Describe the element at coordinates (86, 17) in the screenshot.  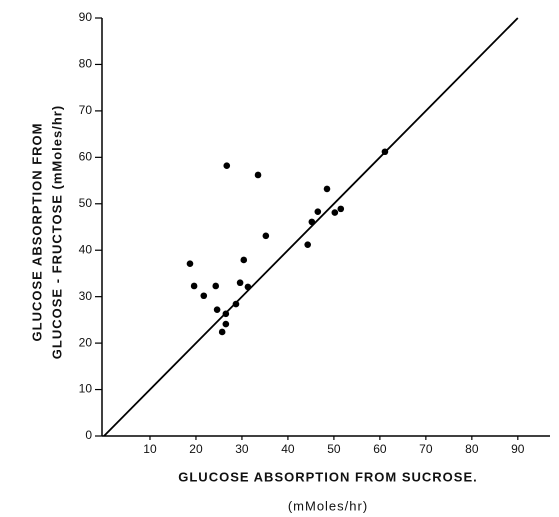
I see `y-tick-label: 90` at that location.